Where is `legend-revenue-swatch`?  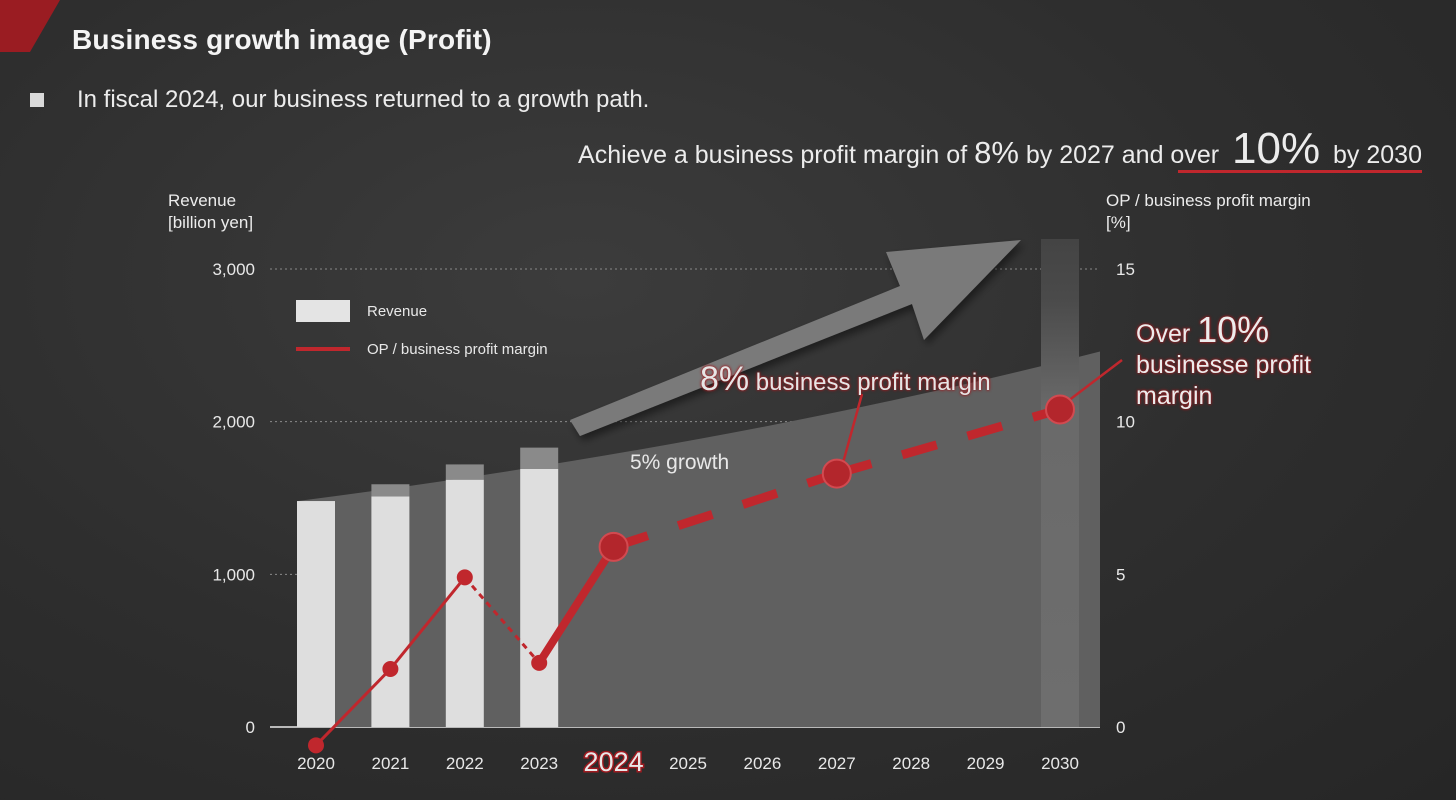 legend-revenue-swatch is located at coordinates (323, 311).